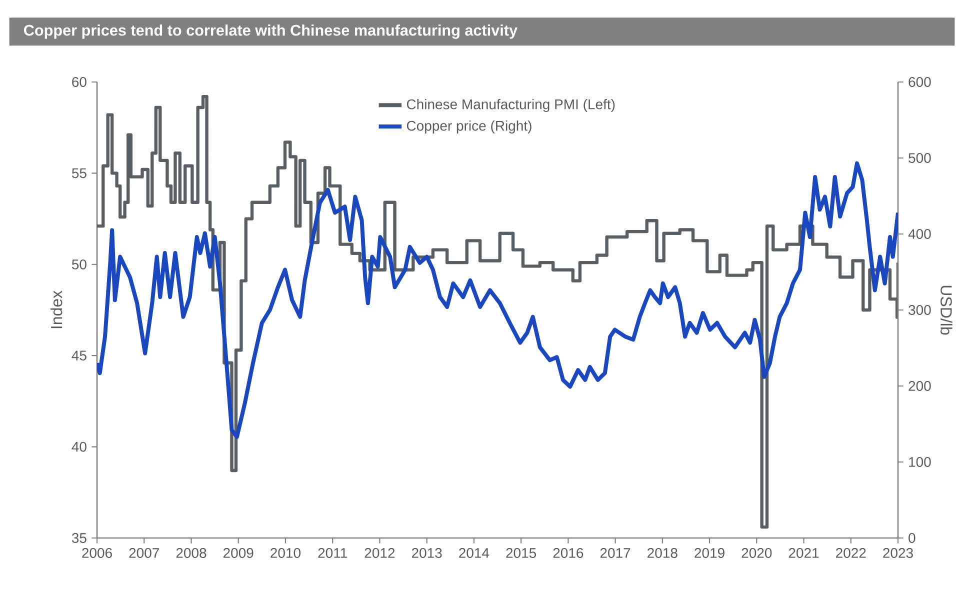 Image resolution: width=959 pixels, height=591 pixels. What do you see at coordinates (568, 553) in the screenshot?
I see `x-tick-label: 2016` at bounding box center [568, 553].